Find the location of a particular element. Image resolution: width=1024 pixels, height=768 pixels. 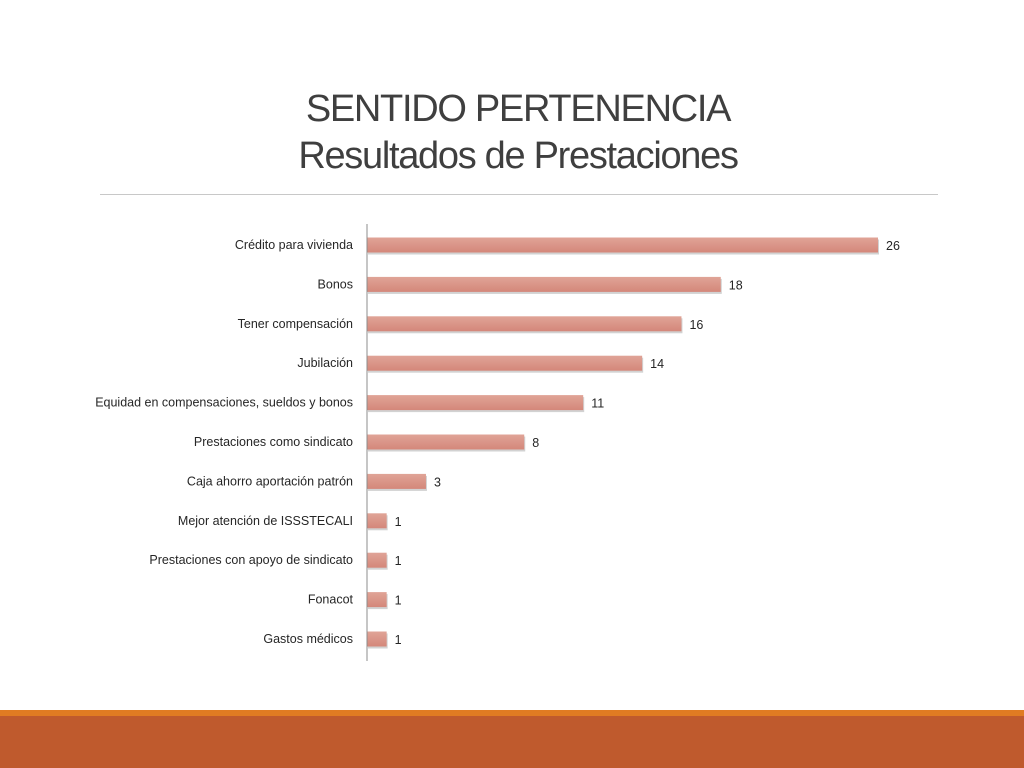

data-label: 3 is located at coordinates (437, 482).